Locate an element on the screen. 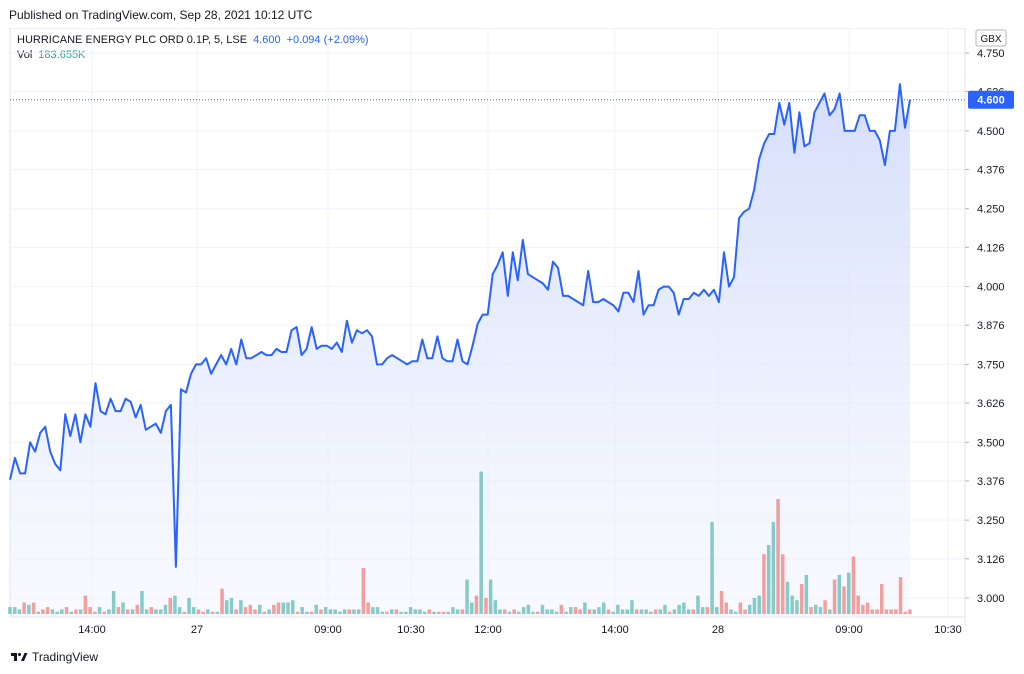  volume-label: Vol is located at coordinates (25, 55).